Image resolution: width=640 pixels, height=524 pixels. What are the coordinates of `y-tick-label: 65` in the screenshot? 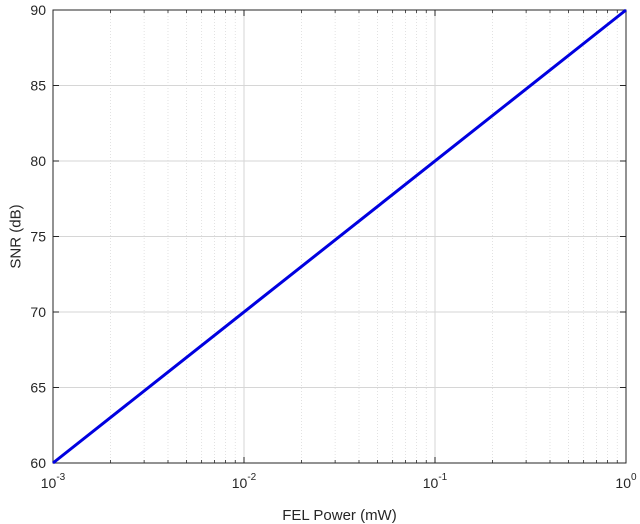 It's located at (38, 388).